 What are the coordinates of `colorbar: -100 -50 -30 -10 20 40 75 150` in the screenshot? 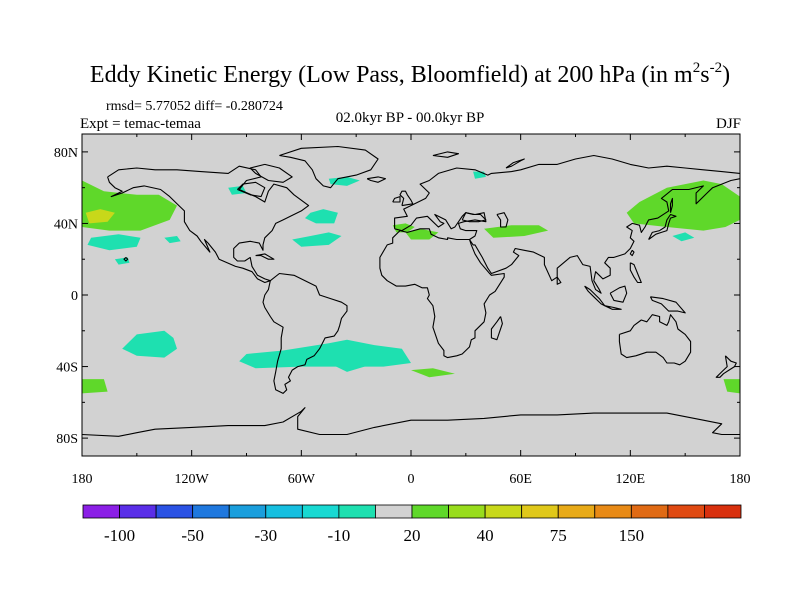 It's located at (412, 524).